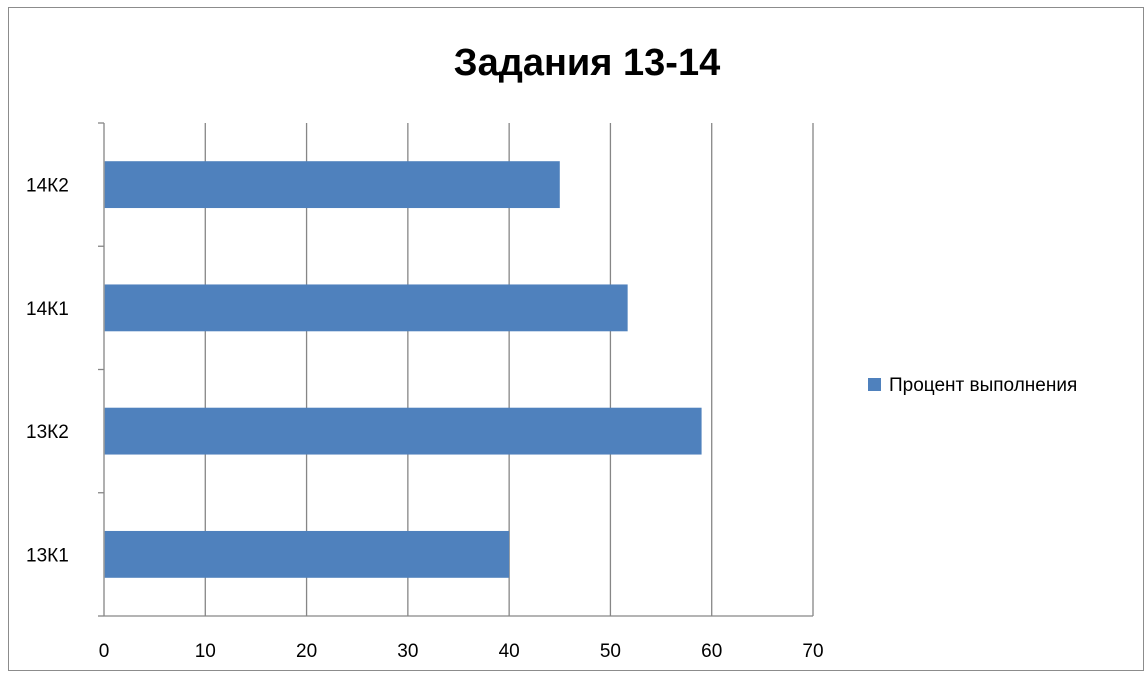 Image resolution: width=1147 pixels, height=675 pixels. What do you see at coordinates (983, 385) in the screenshot?
I see `legend-label: Процент выполнения` at bounding box center [983, 385].